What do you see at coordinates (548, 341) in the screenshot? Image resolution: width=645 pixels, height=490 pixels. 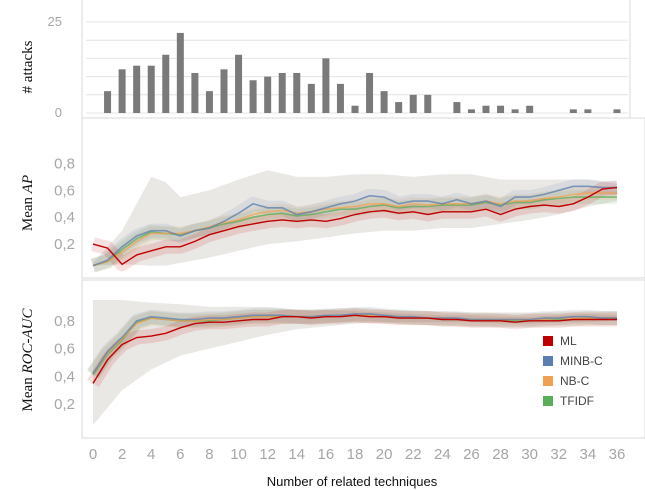 I see `legend-swatch-ml` at bounding box center [548, 341].